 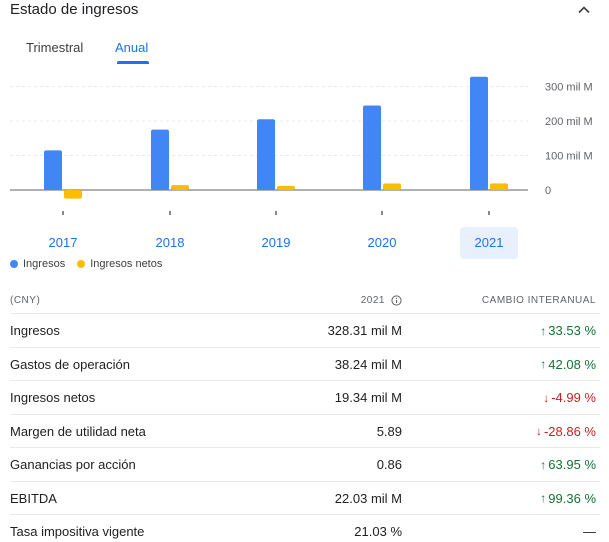 I want to click on legend-label: Ingresos netos, so click(x=126, y=264).